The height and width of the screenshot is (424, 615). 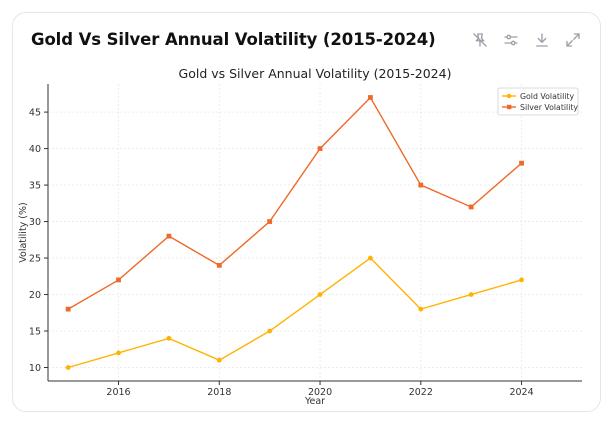 What do you see at coordinates (320, 392) in the screenshot?
I see `x-tick-label: 2020` at bounding box center [320, 392].